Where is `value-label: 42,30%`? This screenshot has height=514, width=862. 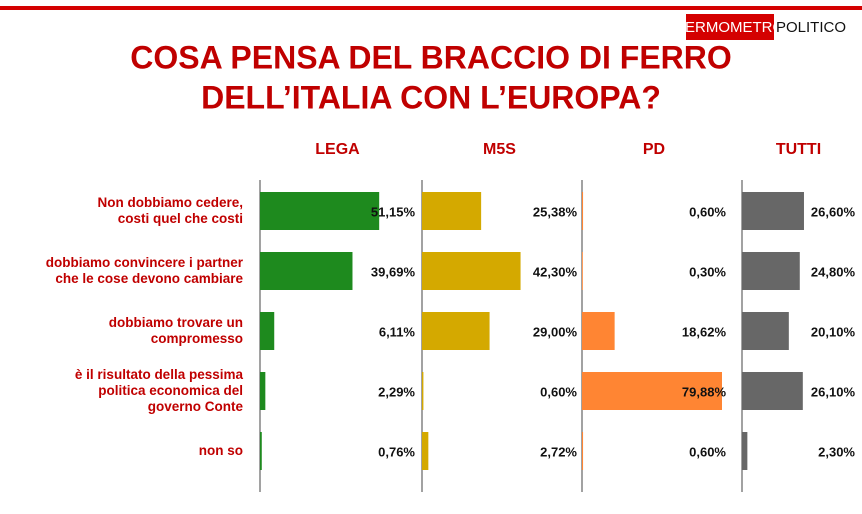
value-label: 42,30% is located at coordinates (555, 271).